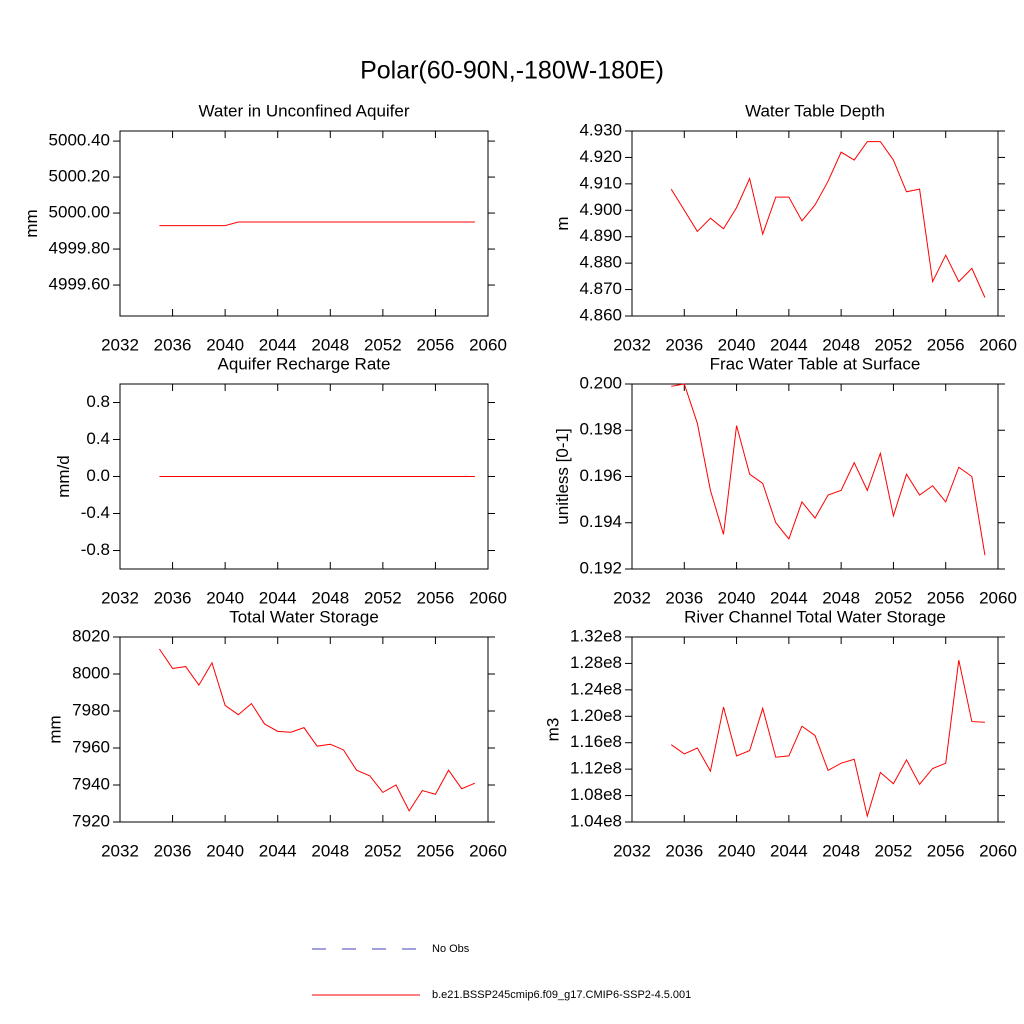  Describe the element at coordinates (596, 768) in the screenshot. I see `y-tick-label: 1.12e8` at that location.